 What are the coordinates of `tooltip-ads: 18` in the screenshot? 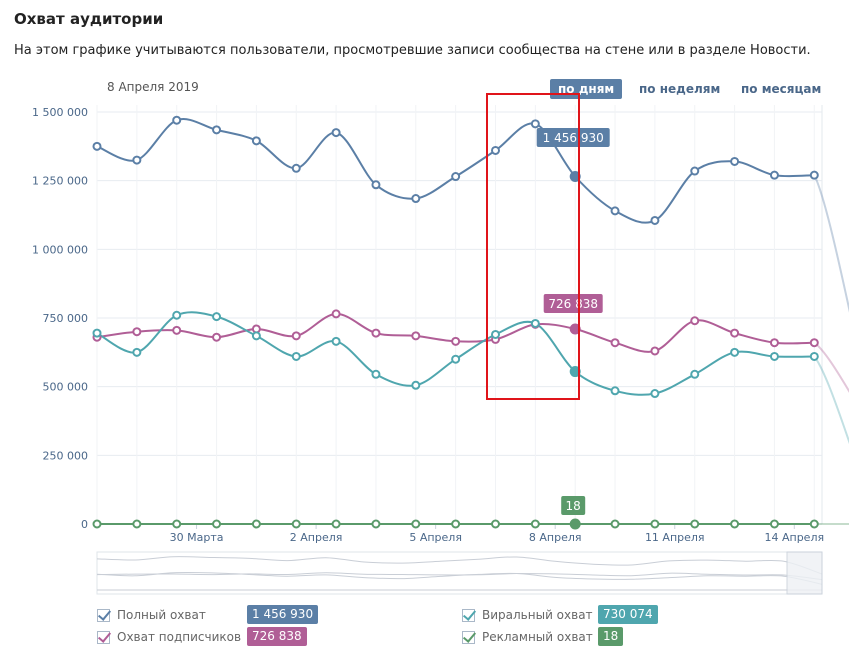 It's located at (573, 506).